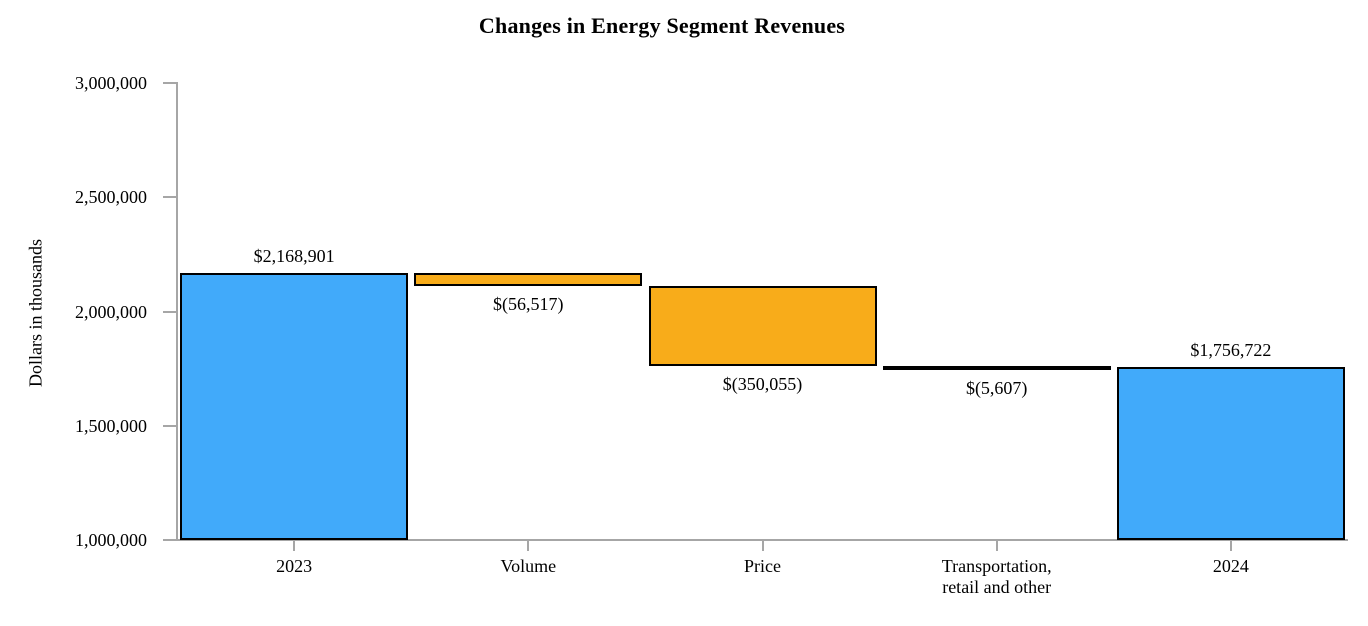 This screenshot has height=626, width=1368. What do you see at coordinates (294, 566) in the screenshot?
I see `x-axis-label-2023: 2023` at bounding box center [294, 566].